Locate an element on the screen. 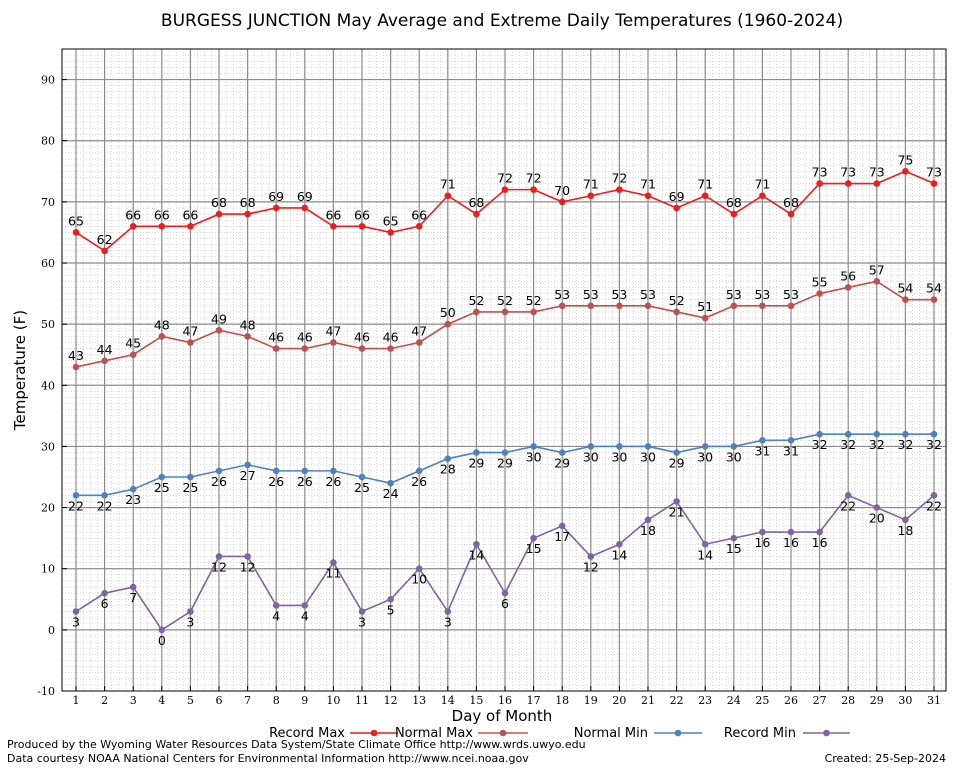 Image resolution: width=954 pixels, height=768 pixels. y-tick-label: 0 is located at coordinates (51, 630).